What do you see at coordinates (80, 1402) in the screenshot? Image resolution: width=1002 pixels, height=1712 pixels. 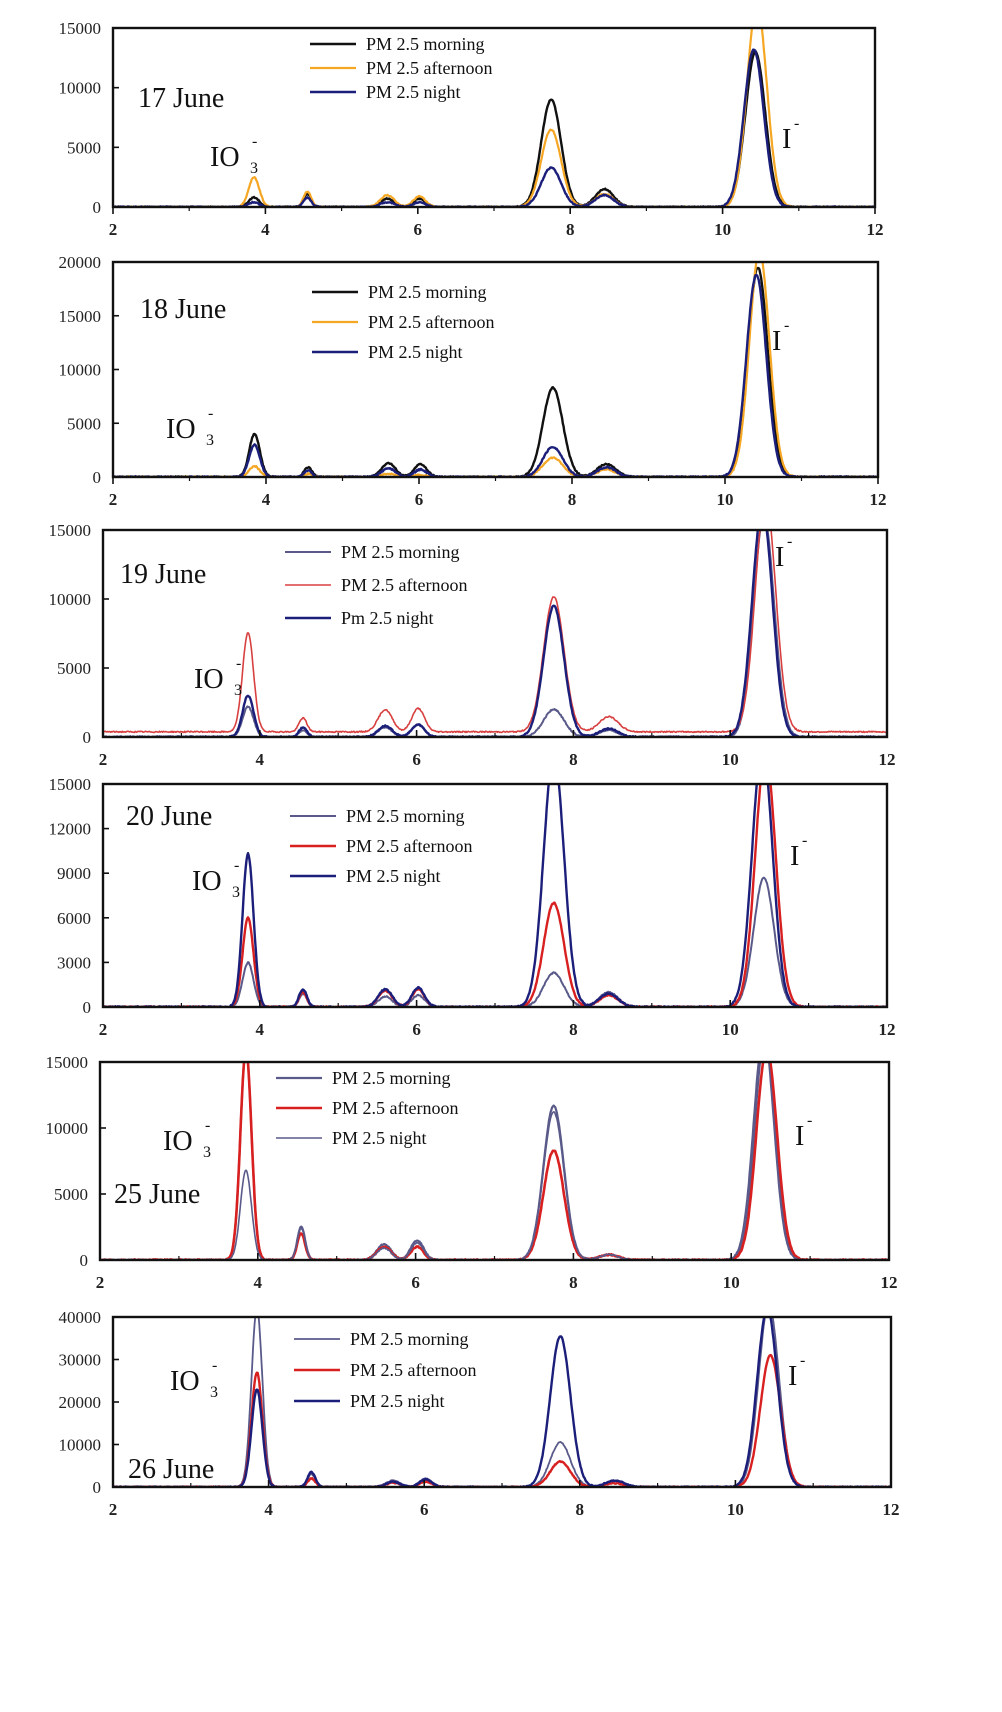 I see `y-tick-label: 20000` at bounding box center [80, 1402].